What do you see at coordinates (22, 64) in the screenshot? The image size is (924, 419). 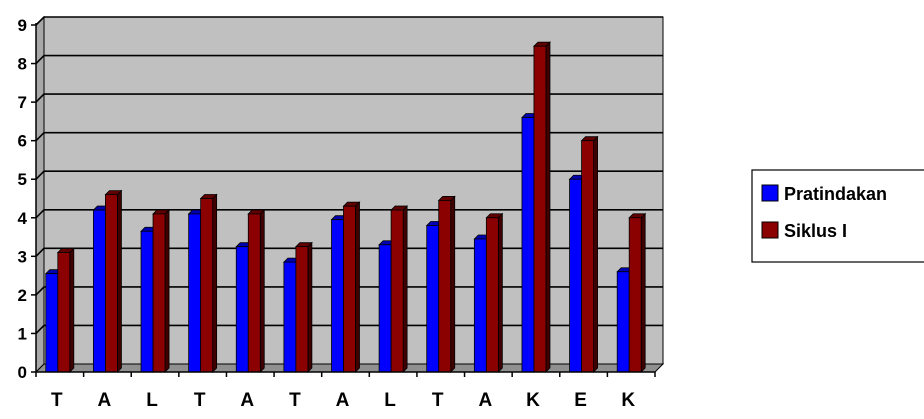 I see `y-tick-label: 8` at bounding box center [22, 64].